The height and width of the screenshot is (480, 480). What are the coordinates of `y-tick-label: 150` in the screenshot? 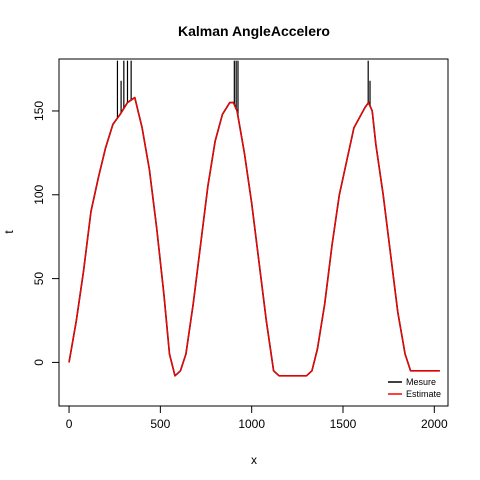 It's located at (39, 111).